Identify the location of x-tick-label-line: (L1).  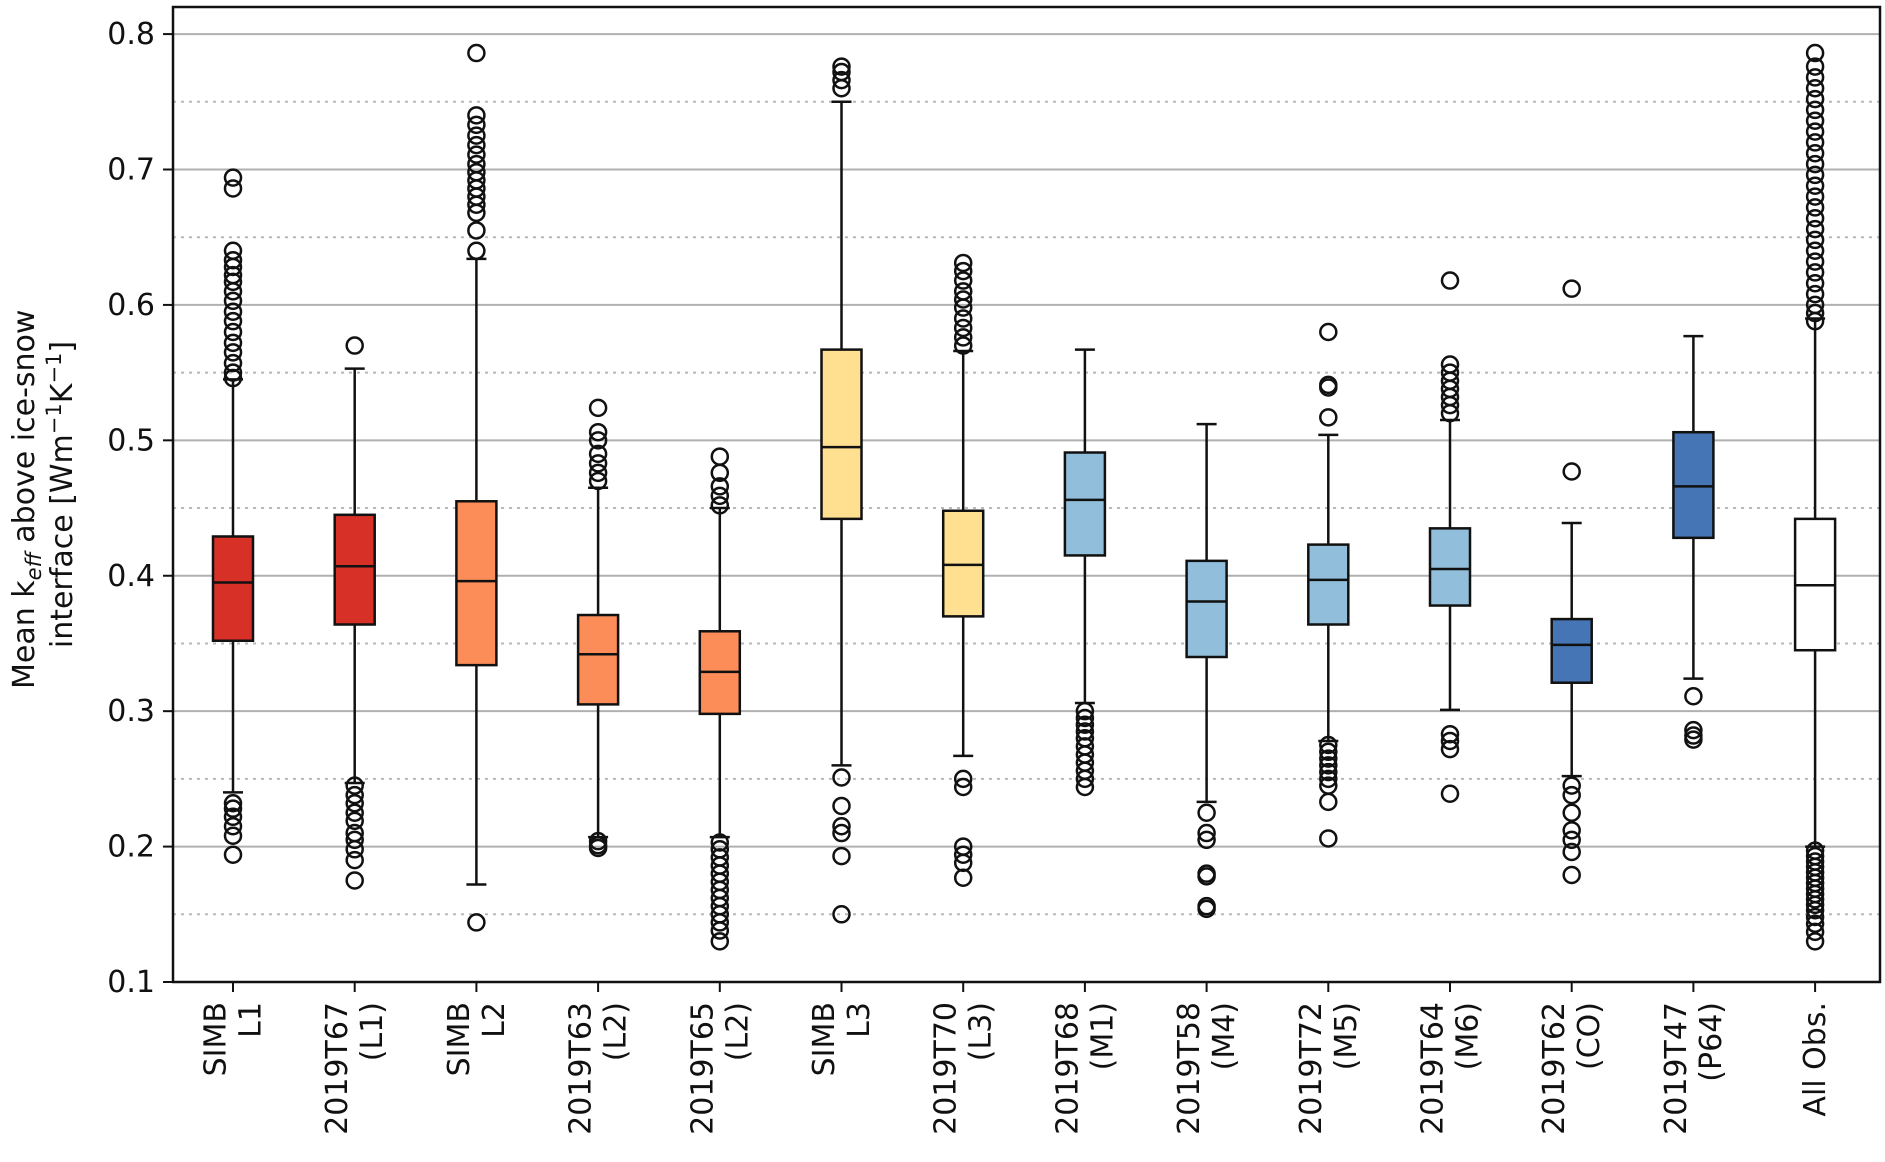
(372, 1031).